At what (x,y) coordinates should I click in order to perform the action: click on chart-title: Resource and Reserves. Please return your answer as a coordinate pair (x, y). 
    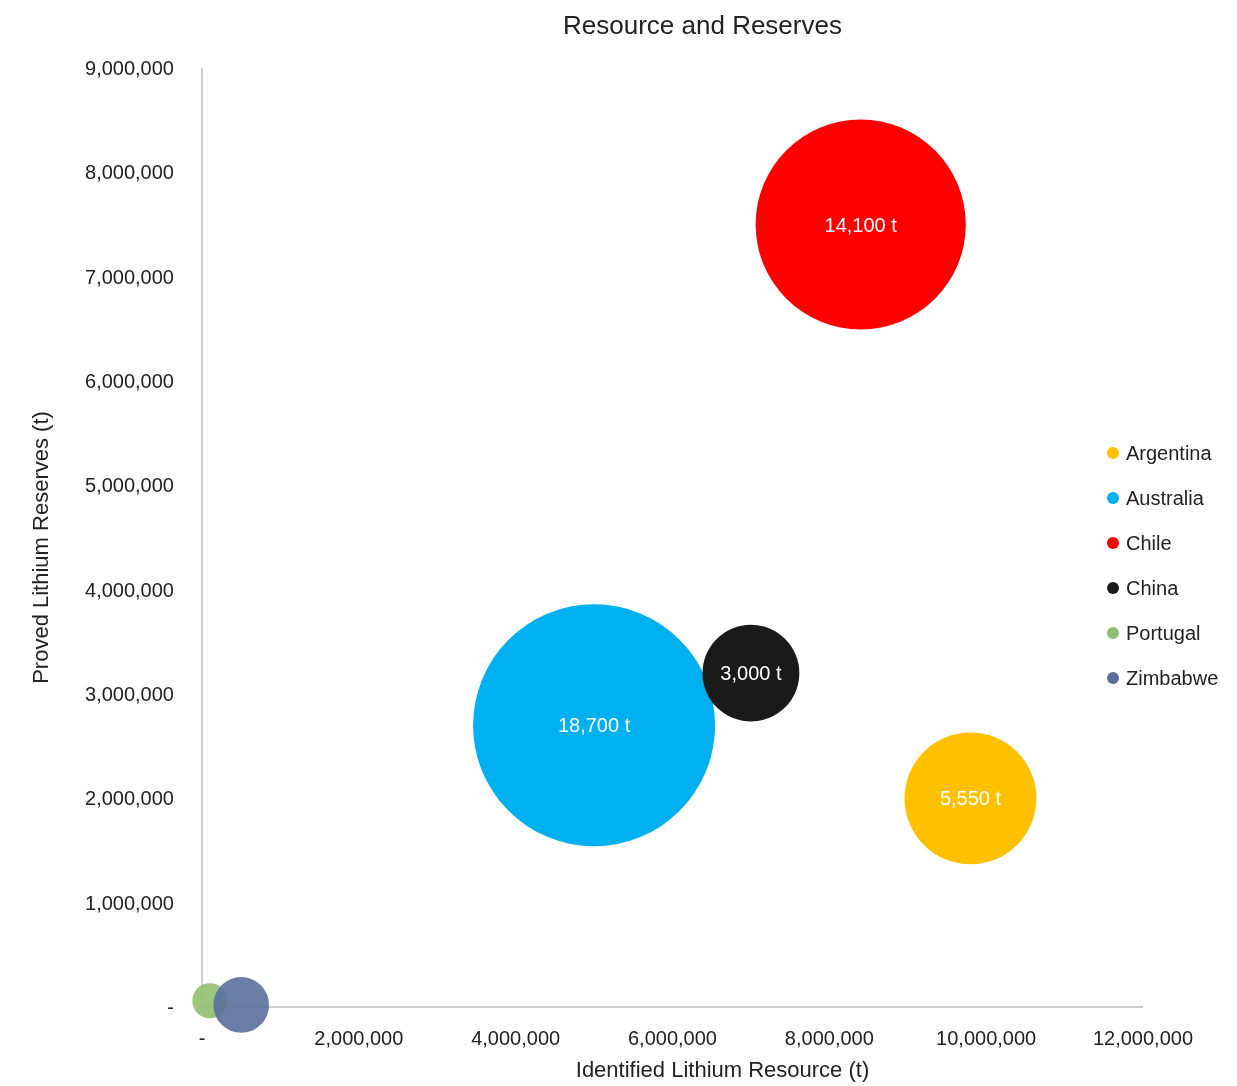
    Looking at the image, I should click on (702, 25).